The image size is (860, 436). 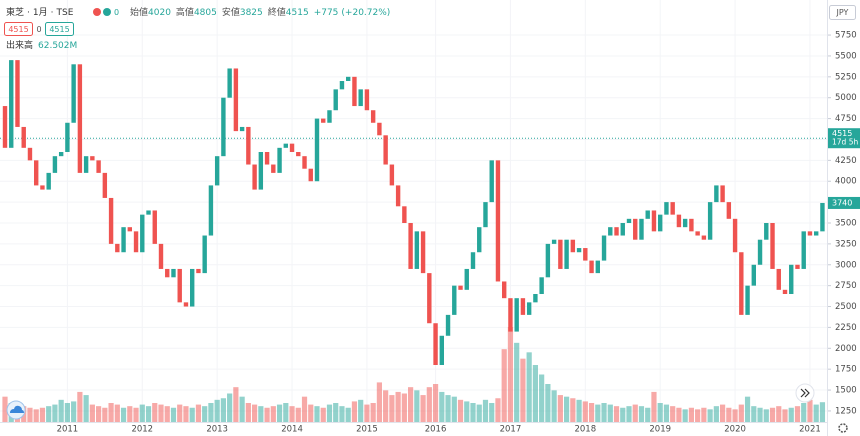 I want to click on x-tick-label: 2014, so click(x=292, y=430).